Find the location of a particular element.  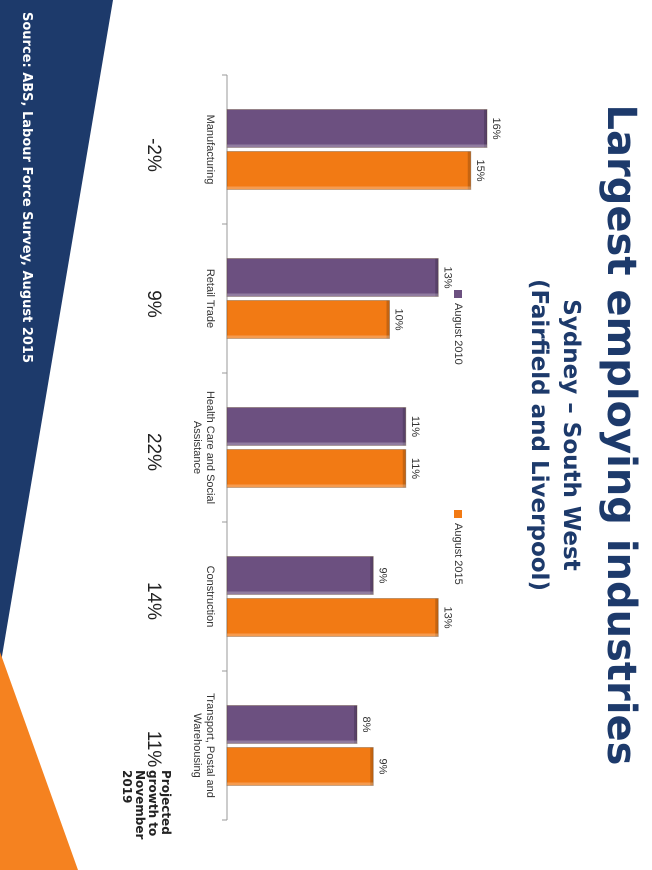

bar-august-2015-transport-postal-and-warehousing is located at coordinates (300, 766).